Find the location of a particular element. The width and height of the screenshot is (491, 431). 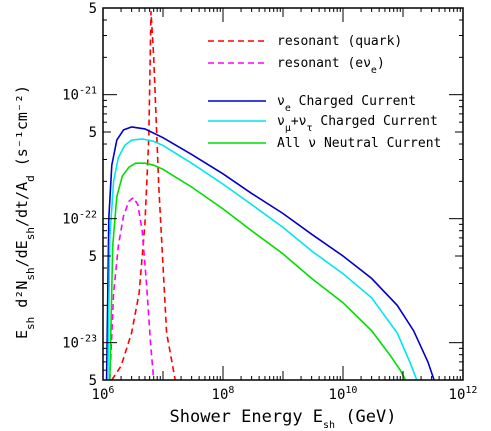

x-tick-label: 10¹⁰ is located at coordinates (343, 394).